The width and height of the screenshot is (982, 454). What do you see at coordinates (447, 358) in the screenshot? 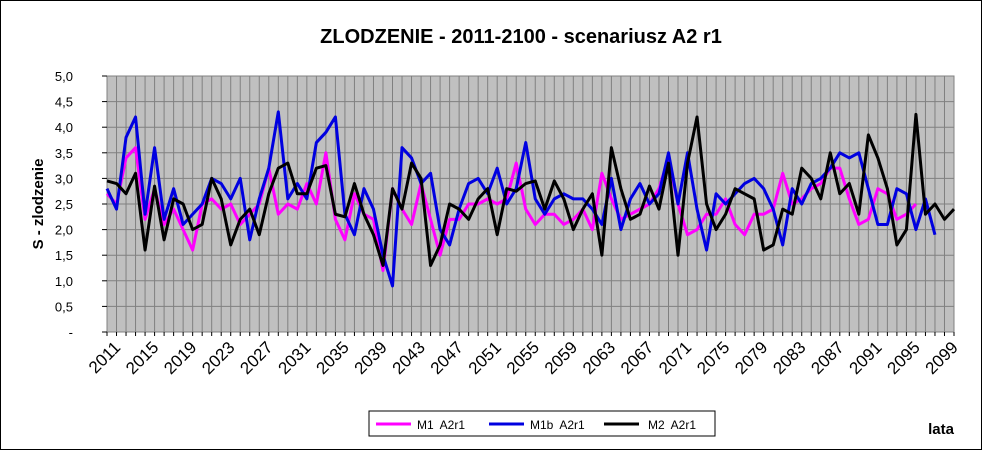
I see `x-tick-label: 2047` at bounding box center [447, 358].